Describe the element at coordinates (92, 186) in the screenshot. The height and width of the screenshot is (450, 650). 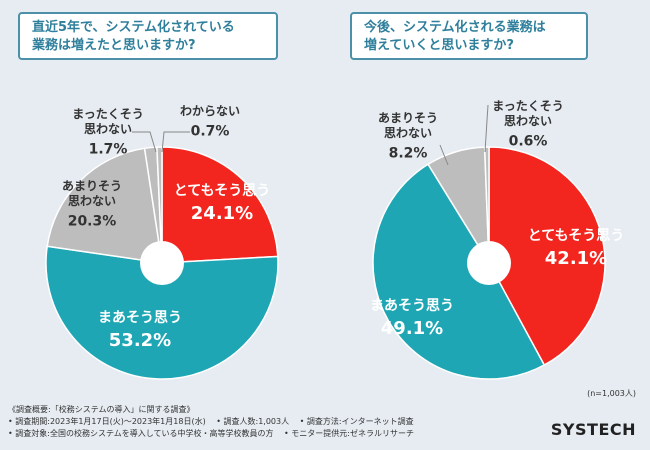
I see `chart1-category-label-2-0: あまりそう` at that location.